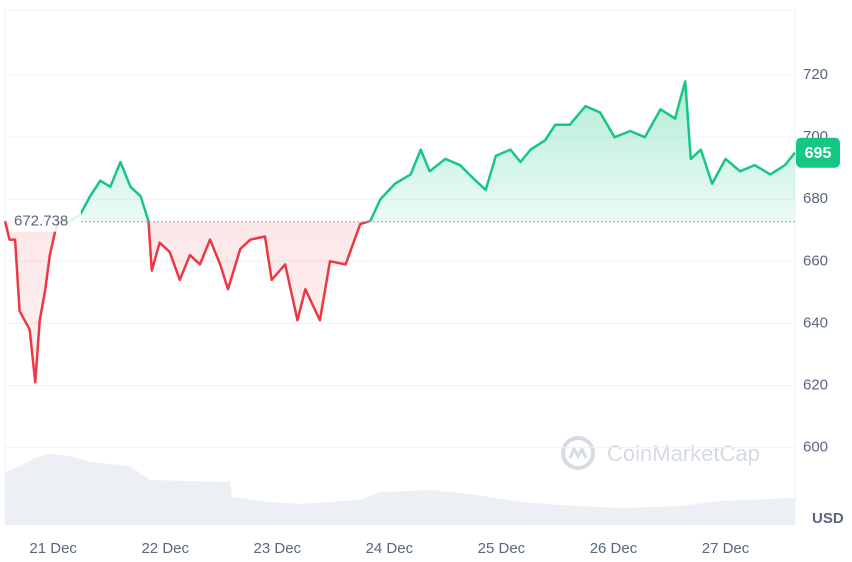 The width and height of the screenshot is (852, 562). I want to click on y-tick-label: 660, so click(815, 260).